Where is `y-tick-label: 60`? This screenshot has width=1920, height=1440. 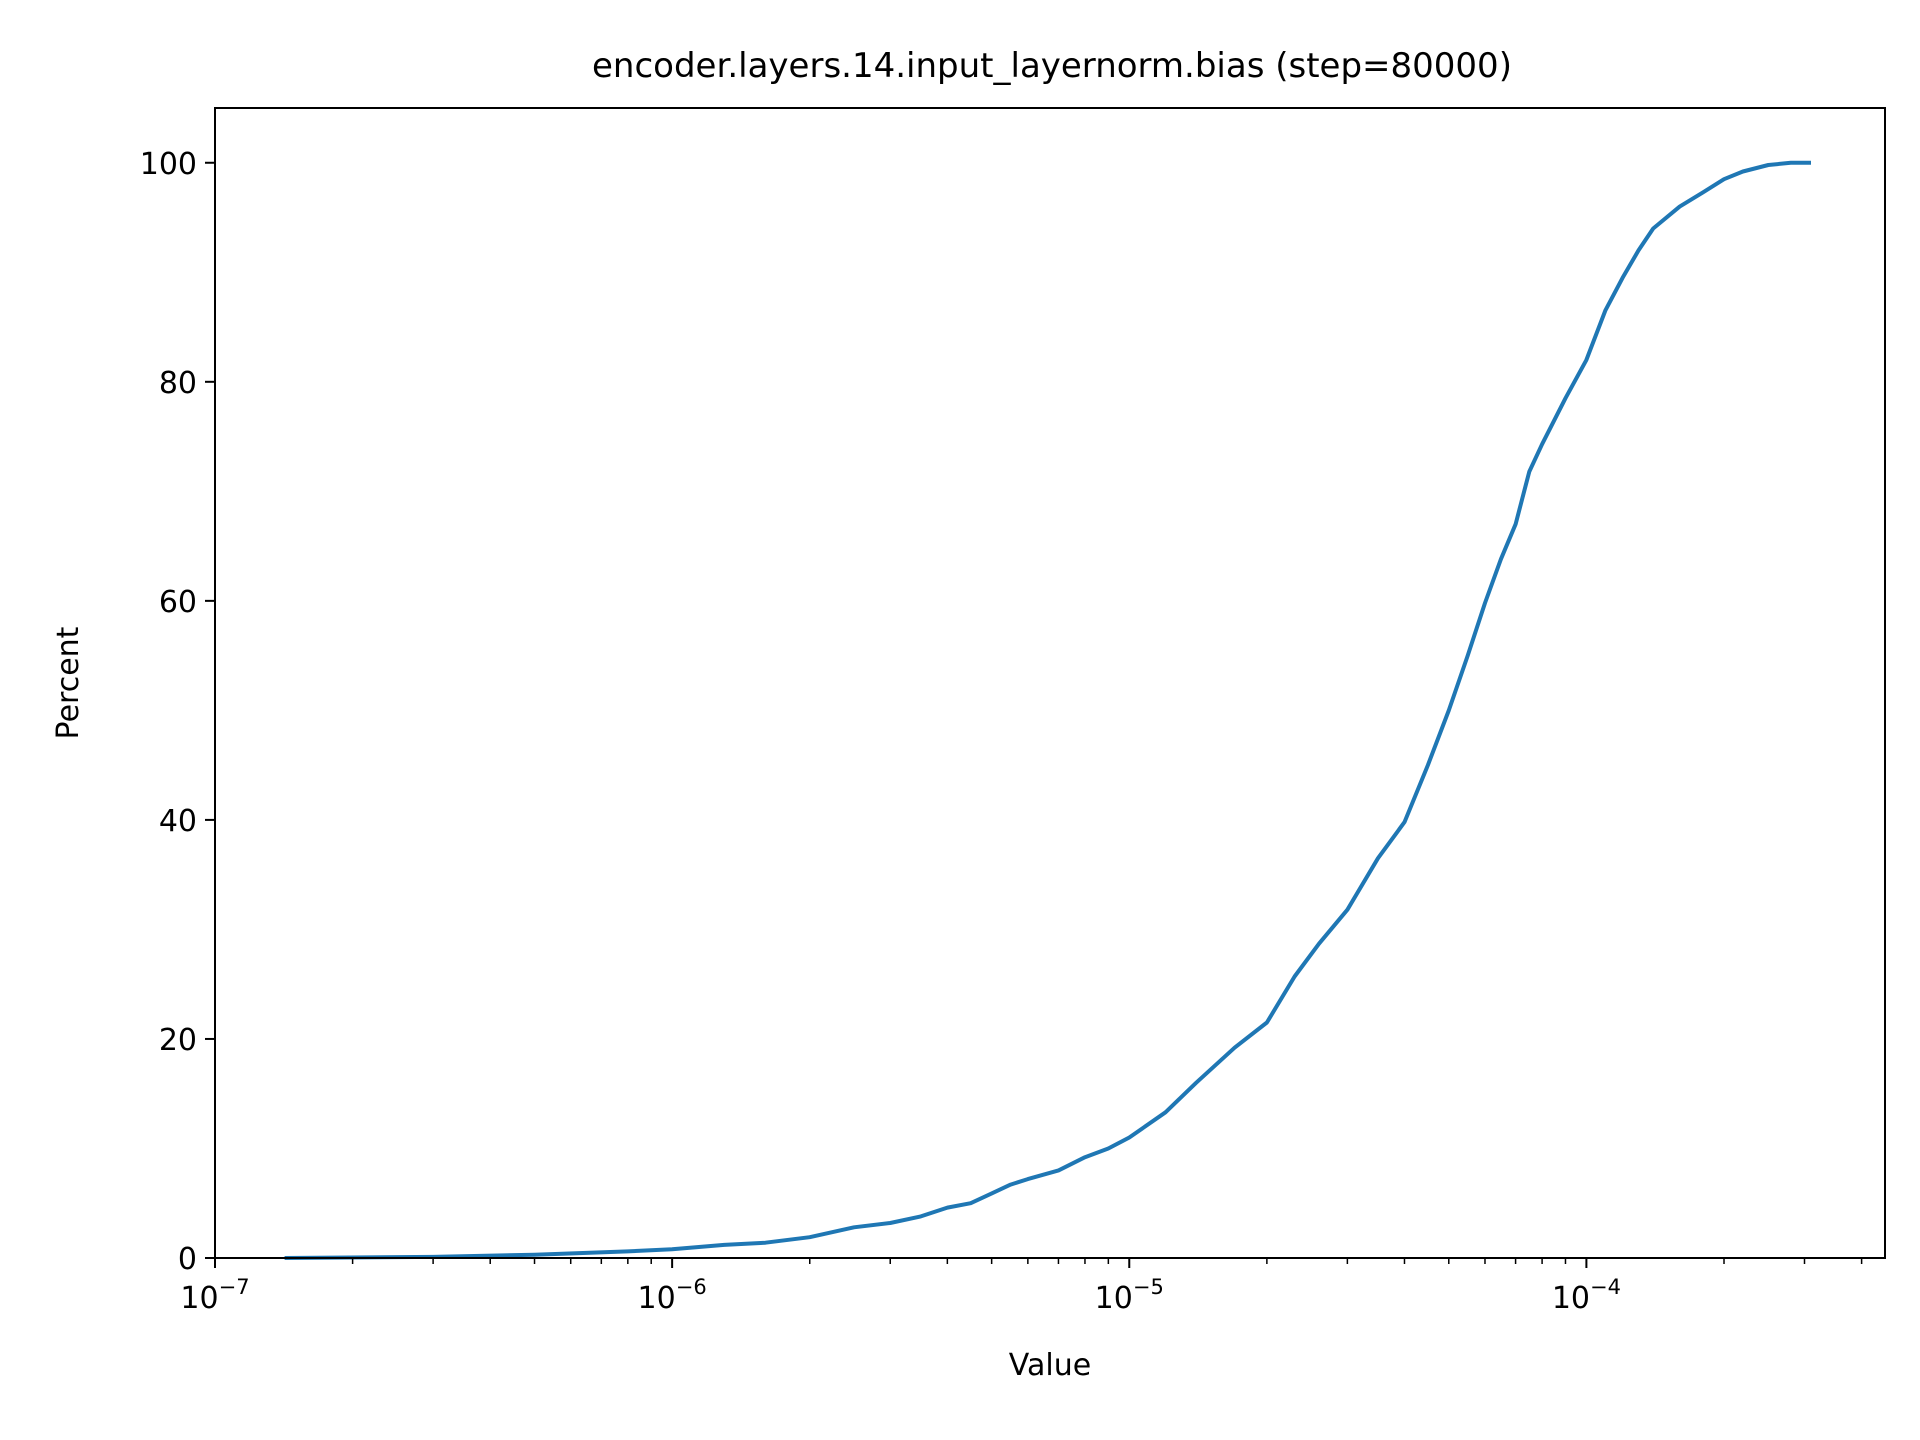 y-tick-label: 60 is located at coordinates (178, 602).